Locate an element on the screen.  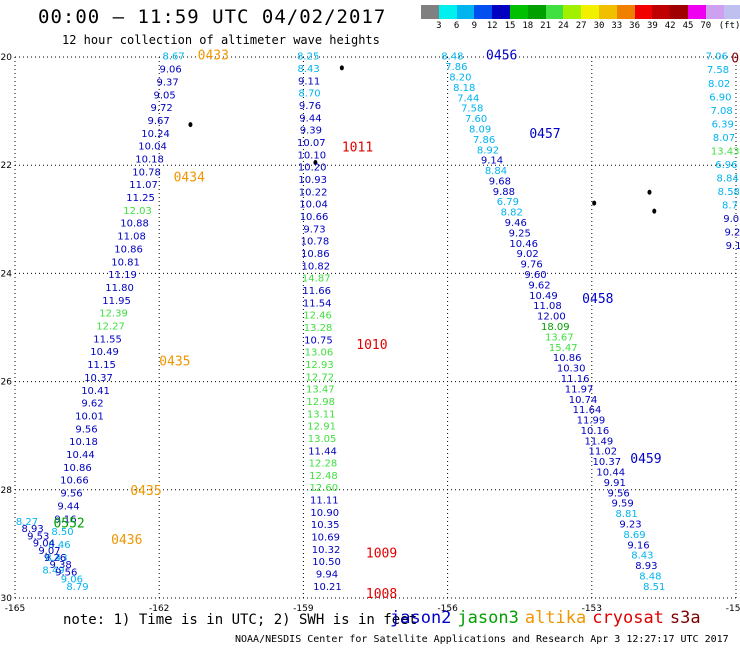
colorbar-label: (ft) is located at coordinates (729, 26).